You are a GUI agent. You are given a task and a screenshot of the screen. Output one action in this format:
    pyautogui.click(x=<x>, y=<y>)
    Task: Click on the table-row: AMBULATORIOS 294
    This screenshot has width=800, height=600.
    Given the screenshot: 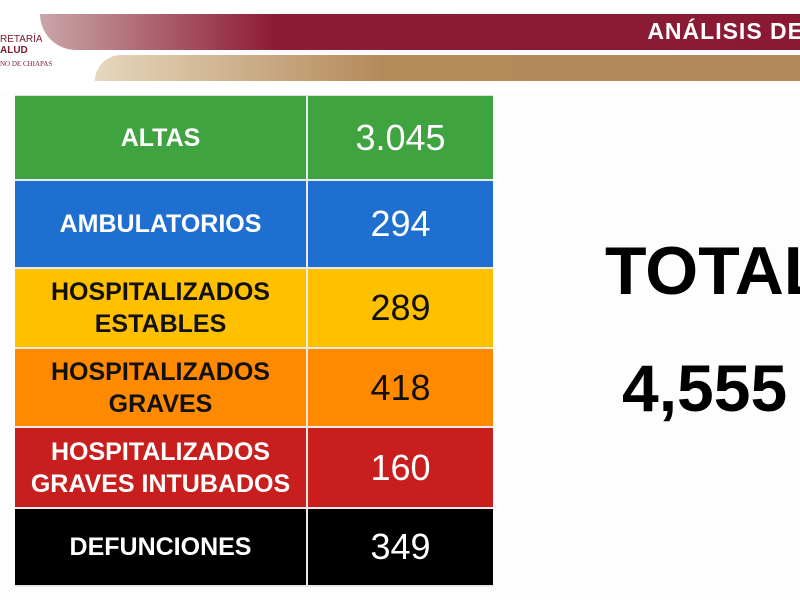 What is the action you would take?
    pyautogui.click(x=254, y=225)
    